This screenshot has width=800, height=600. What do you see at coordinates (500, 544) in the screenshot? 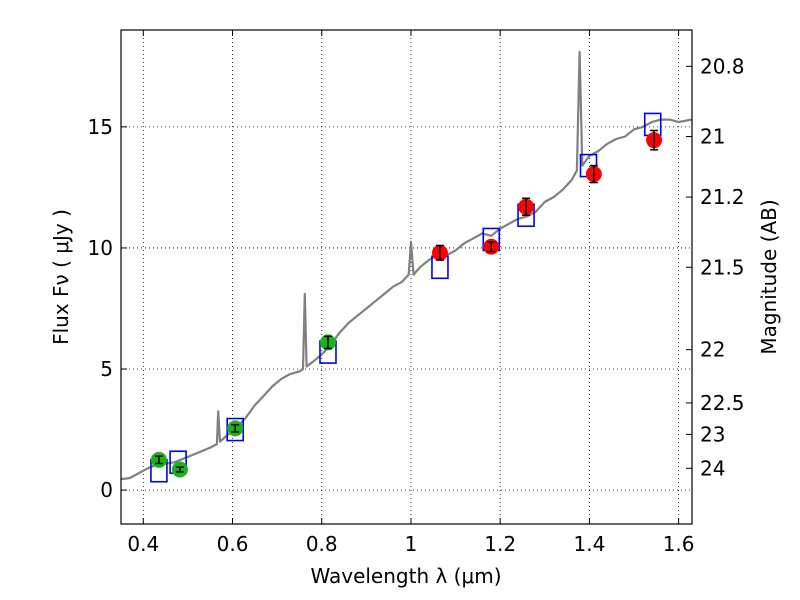
I see `x-tick-label: 1.2` at bounding box center [500, 544].